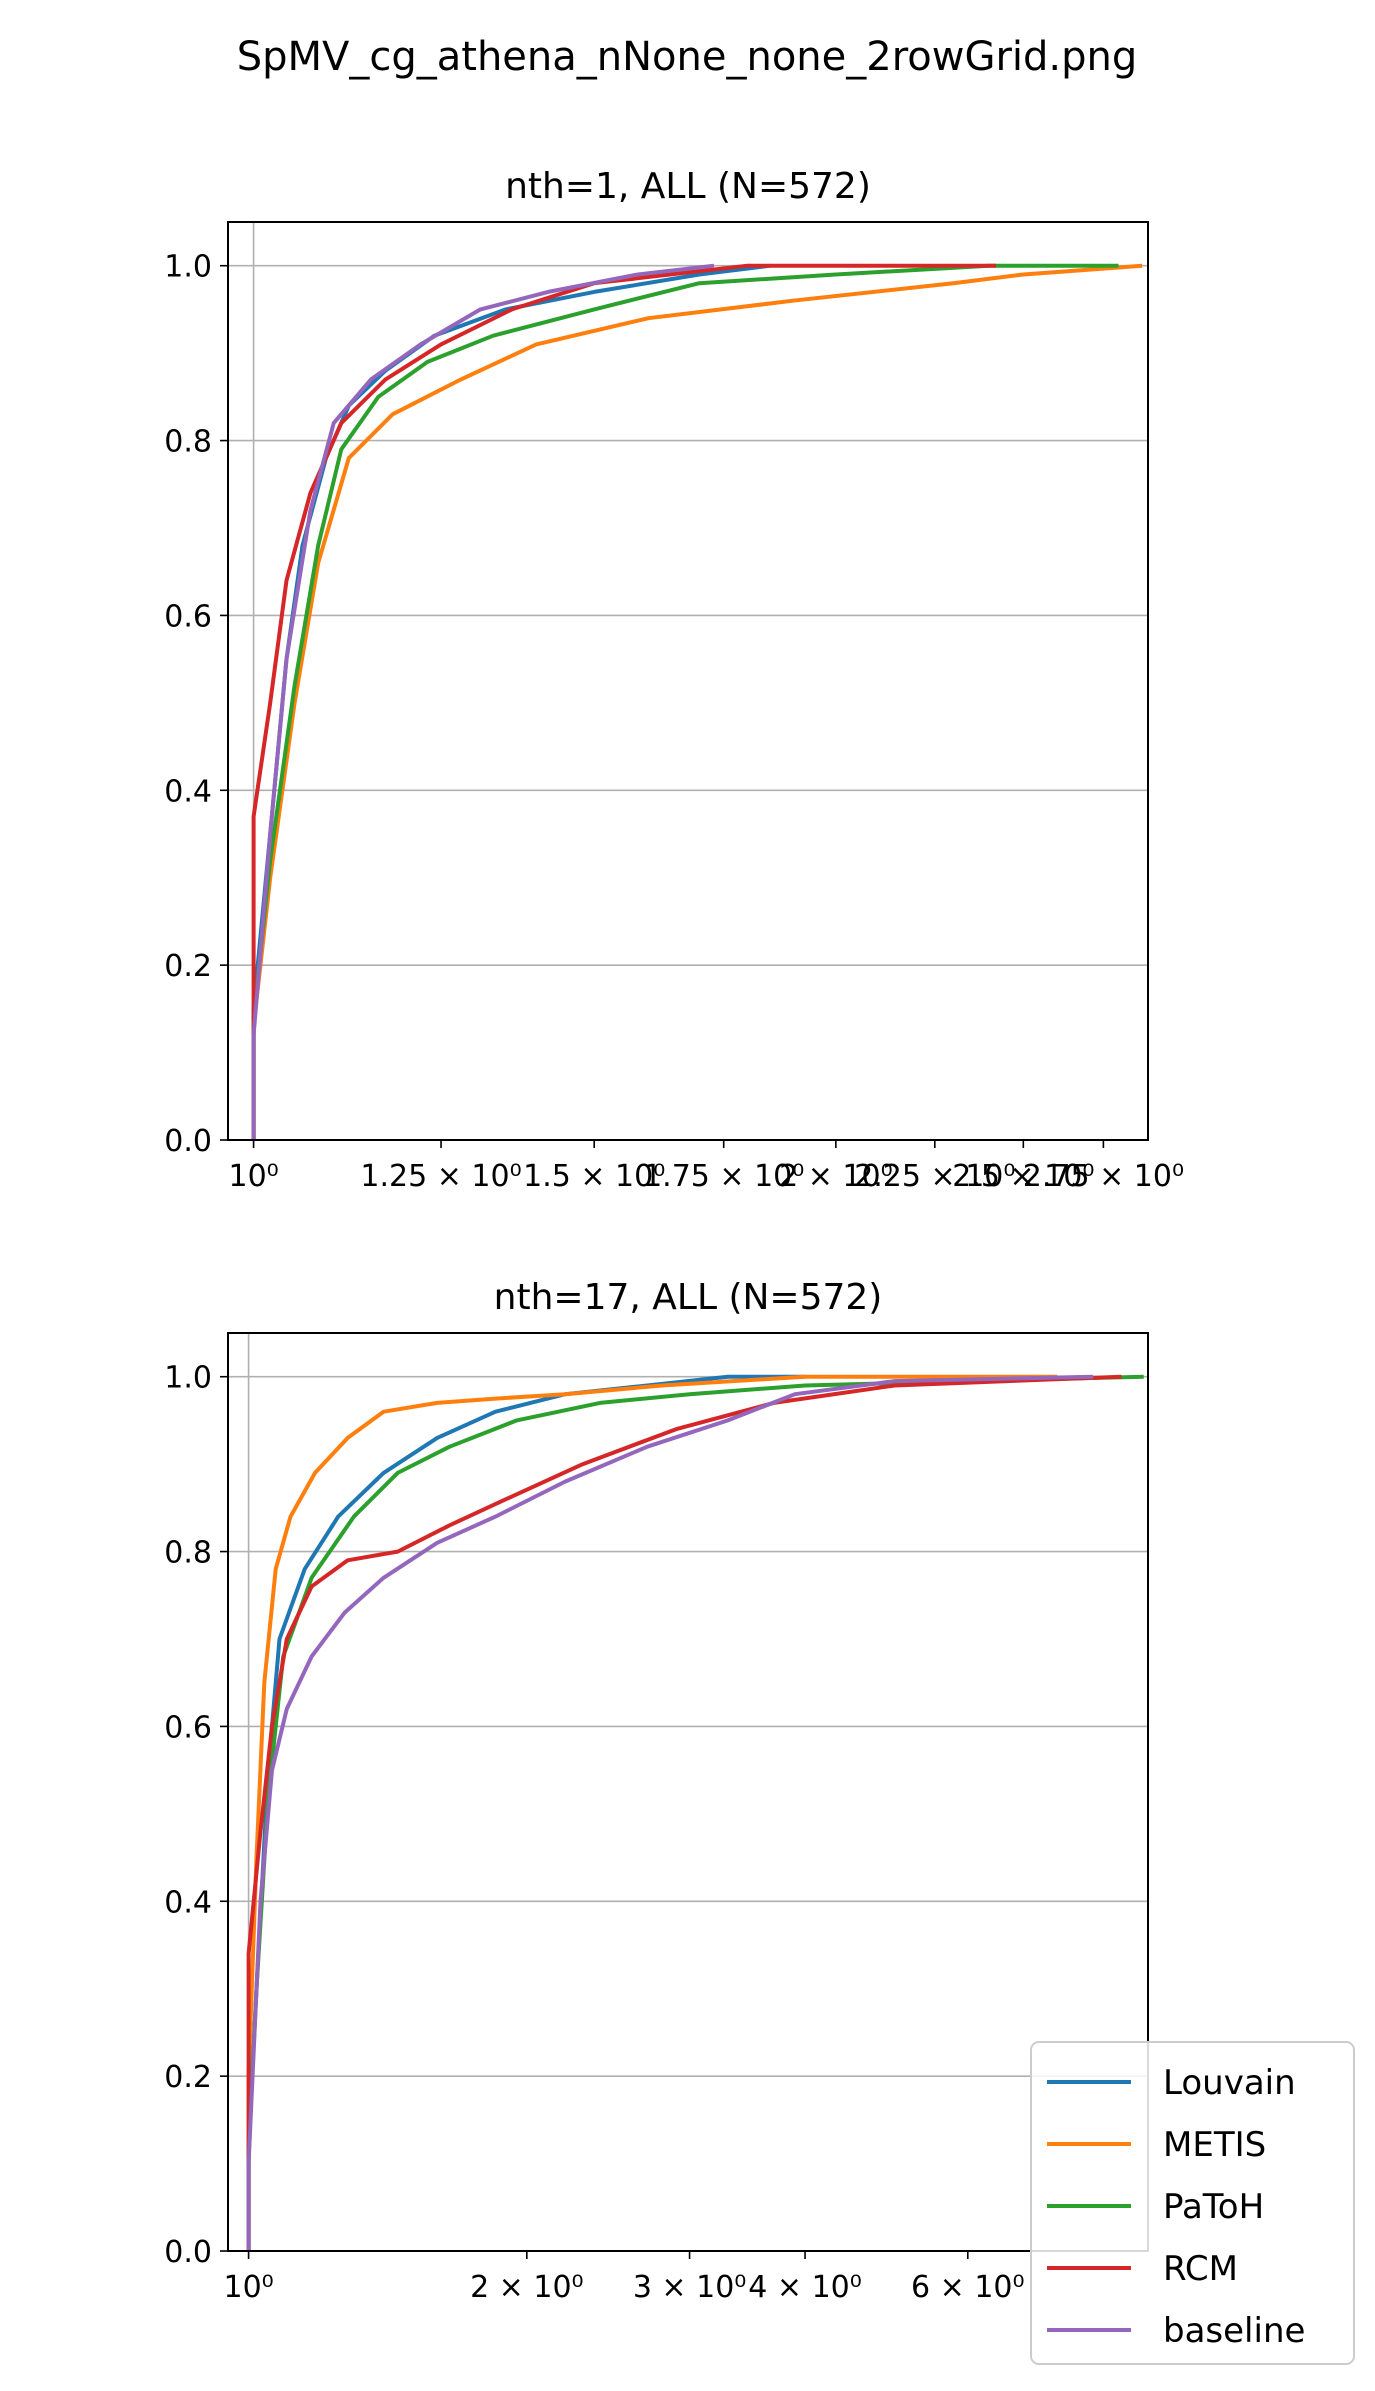 The image size is (1375, 2391). I want to click on legend-box, so click(1192, 2203).